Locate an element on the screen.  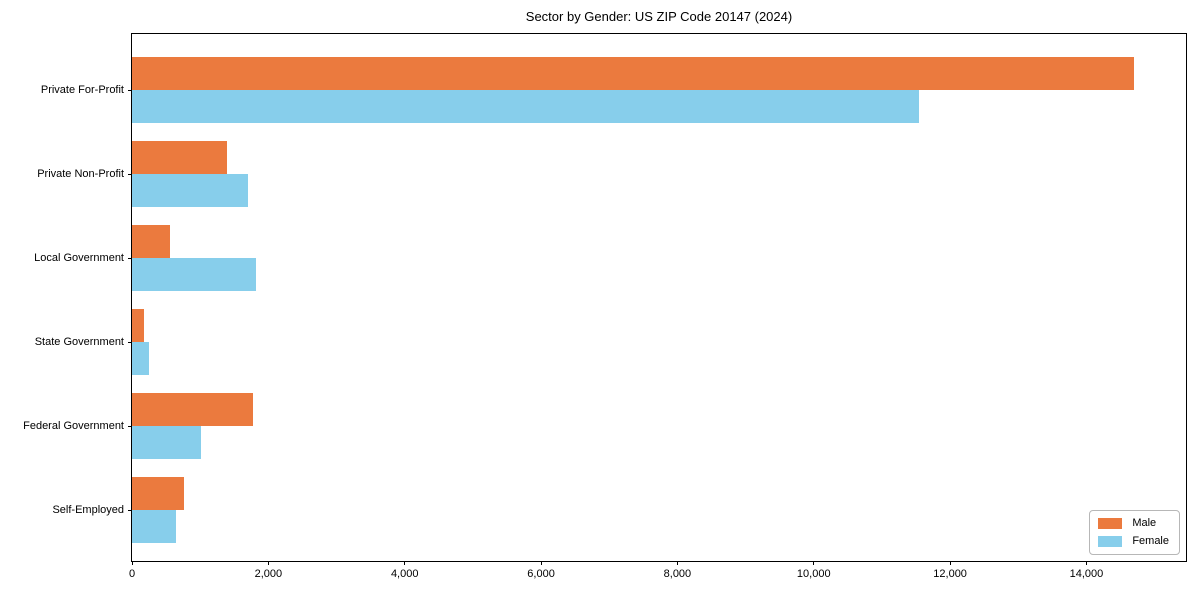
legend-item-male: Male is located at coordinates (1133, 523).